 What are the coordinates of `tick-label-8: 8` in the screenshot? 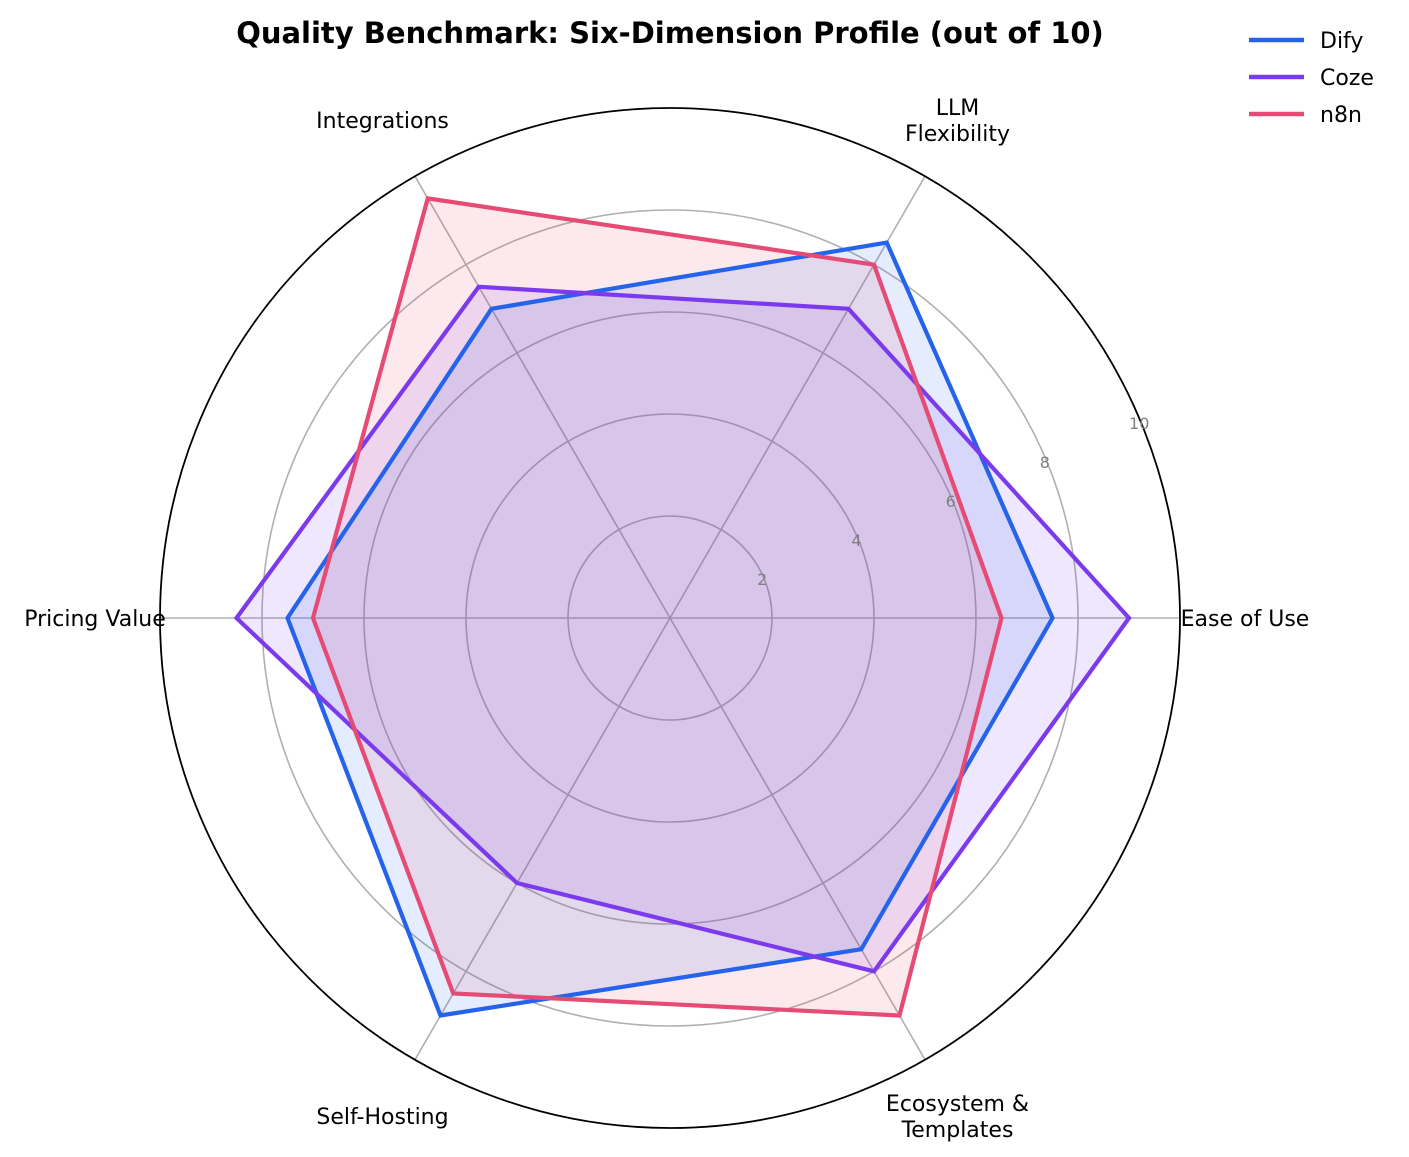 It's located at (1045, 462).